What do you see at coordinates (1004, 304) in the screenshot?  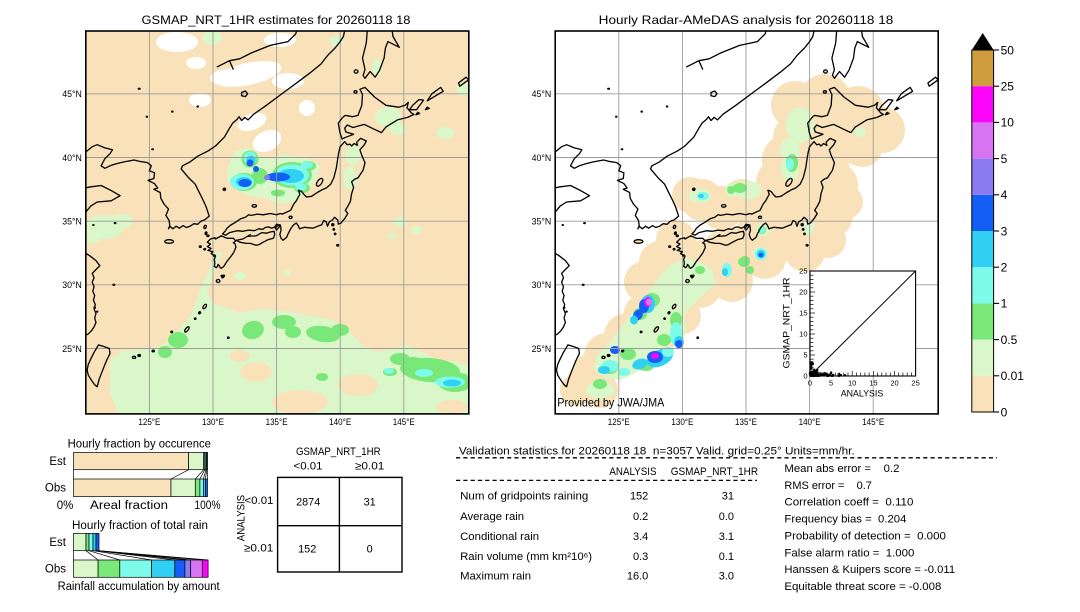 I see `svg-text: 1` at bounding box center [1004, 304].